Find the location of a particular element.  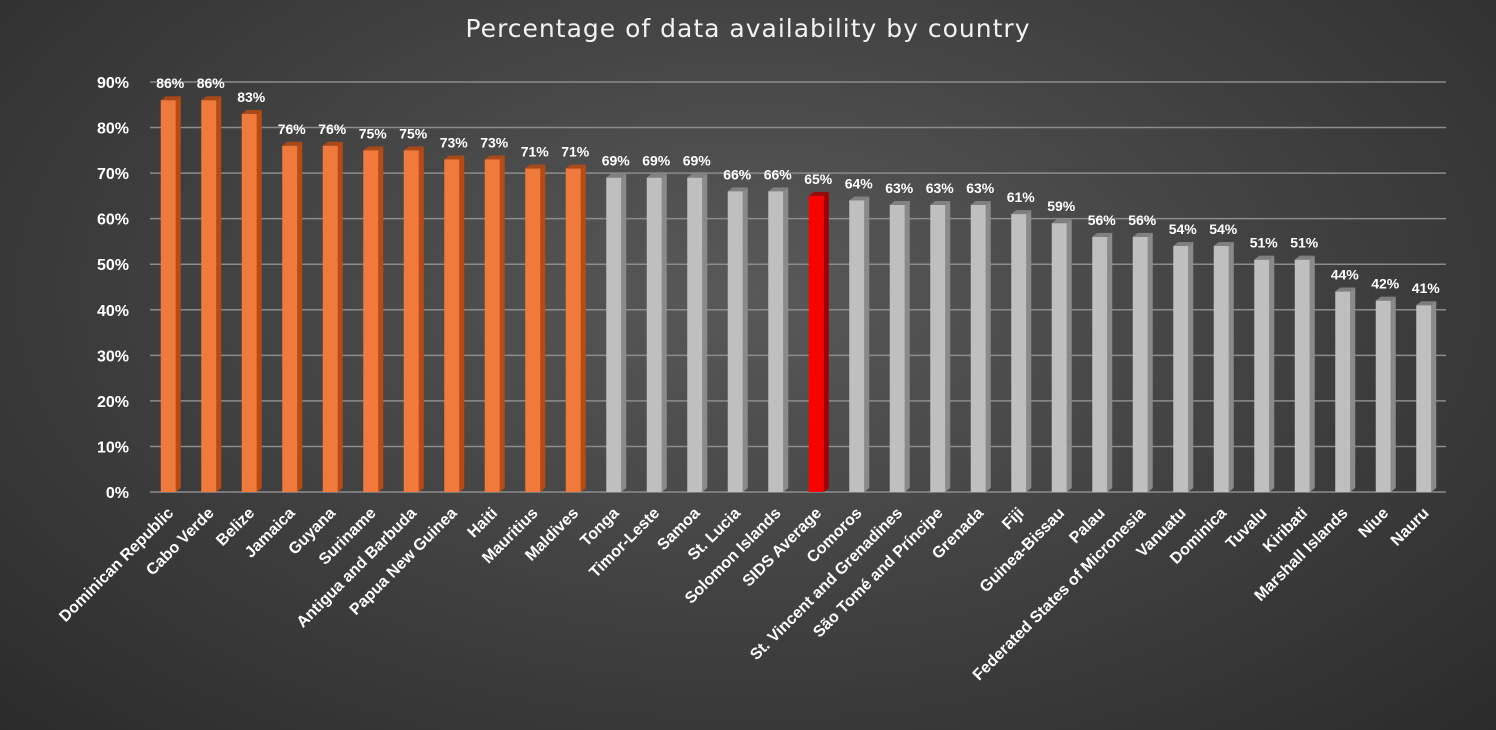

y-tick-label: 30% is located at coordinates (113, 356).